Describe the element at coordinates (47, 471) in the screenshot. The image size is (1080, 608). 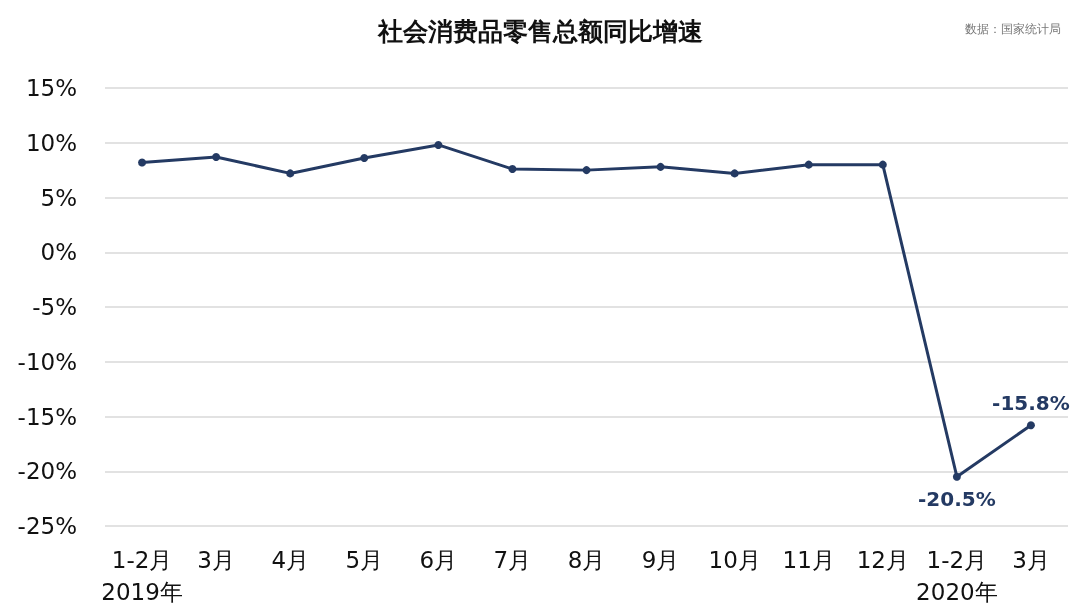
I see `y-tick-label: -20%` at that location.